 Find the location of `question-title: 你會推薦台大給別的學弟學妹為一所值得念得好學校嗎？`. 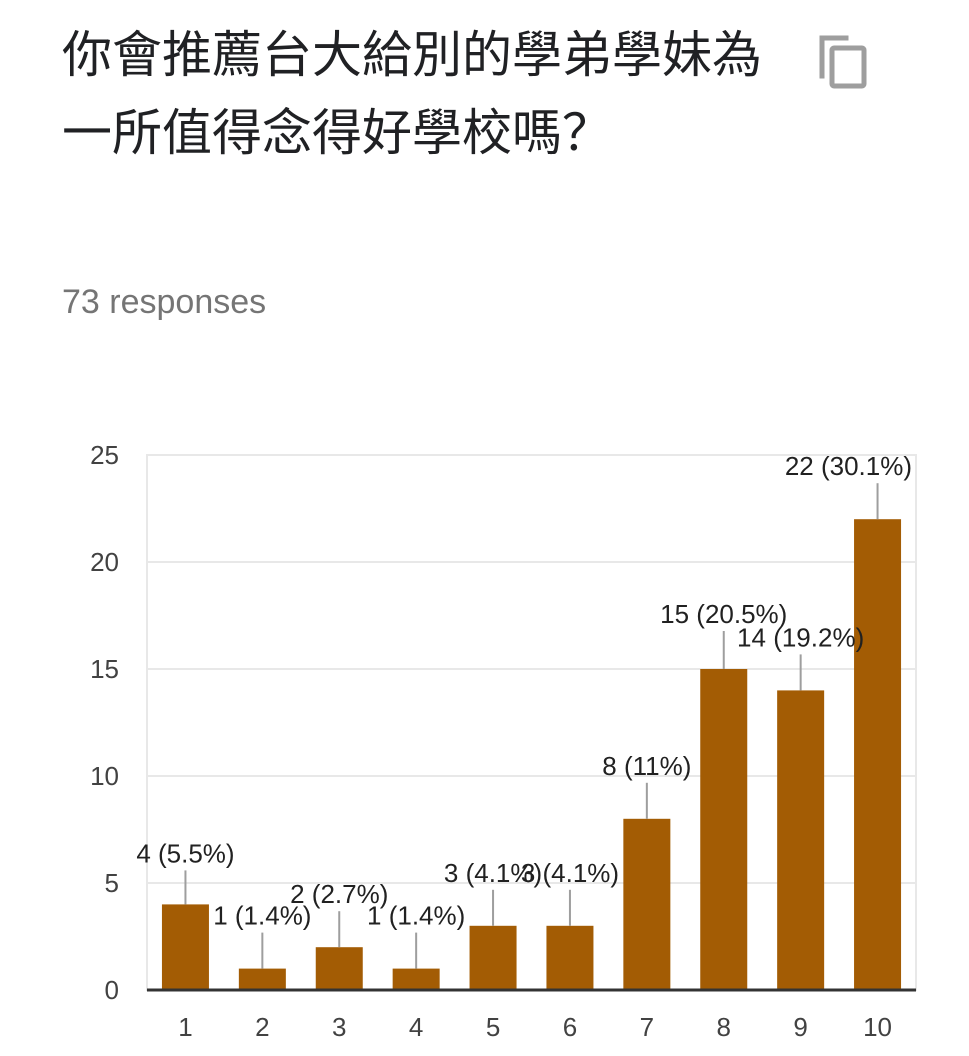

question-title: 你會推薦台大給別的學弟學妹為一所值得念得好學校嗎？ is located at coordinates (412, 94).